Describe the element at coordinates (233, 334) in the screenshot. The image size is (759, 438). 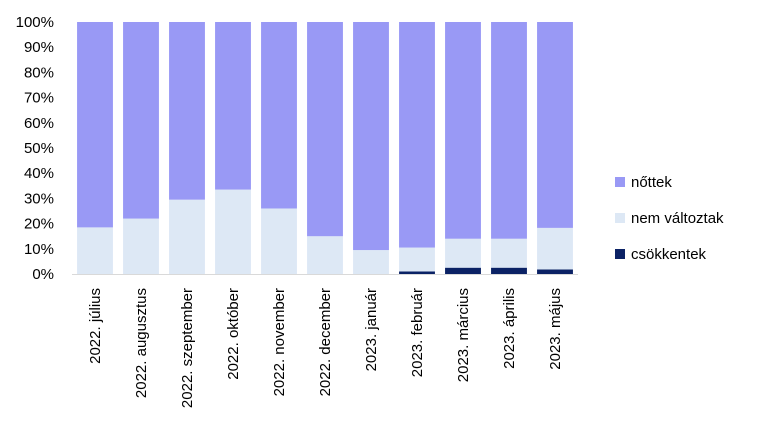
I see `x-tick-label: 2022. október` at that location.